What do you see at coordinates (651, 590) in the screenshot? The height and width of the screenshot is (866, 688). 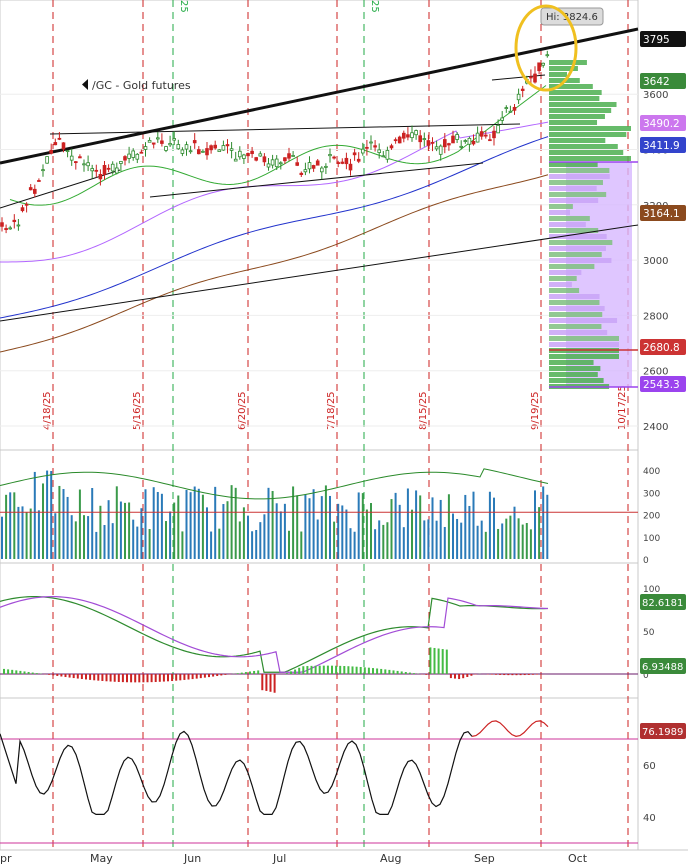 I see `stoch-tick-label: 100` at bounding box center [651, 590].